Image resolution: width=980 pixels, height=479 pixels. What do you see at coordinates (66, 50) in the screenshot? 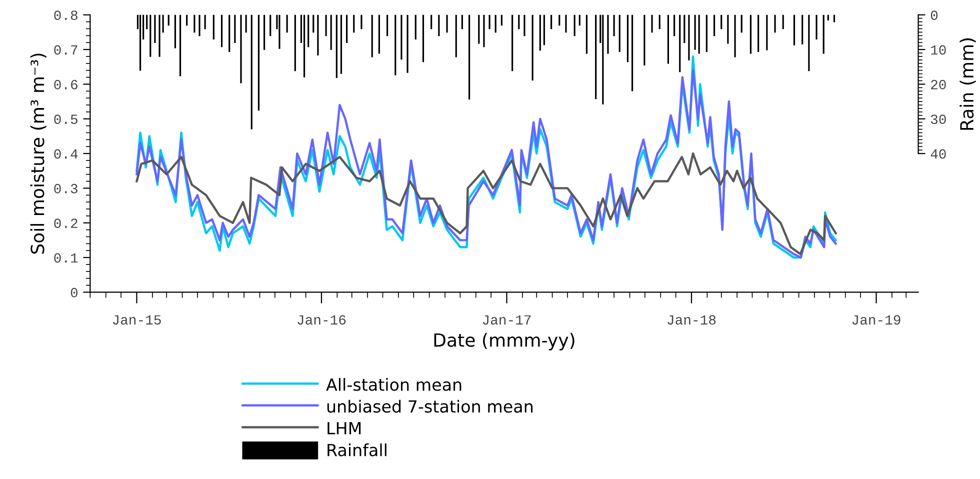
I see `y-tick-label: 0.7` at bounding box center [66, 50].